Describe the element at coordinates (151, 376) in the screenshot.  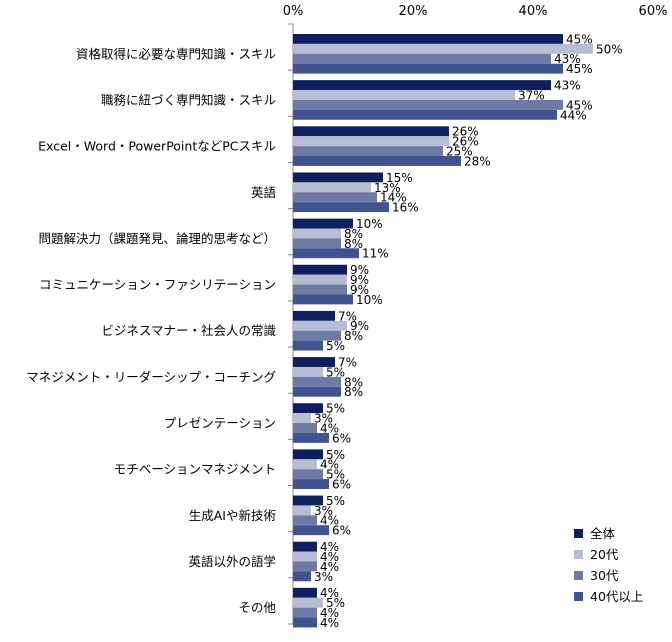
I see `category-label: マネジメント・リーダーシップ・コーチング` at that location.